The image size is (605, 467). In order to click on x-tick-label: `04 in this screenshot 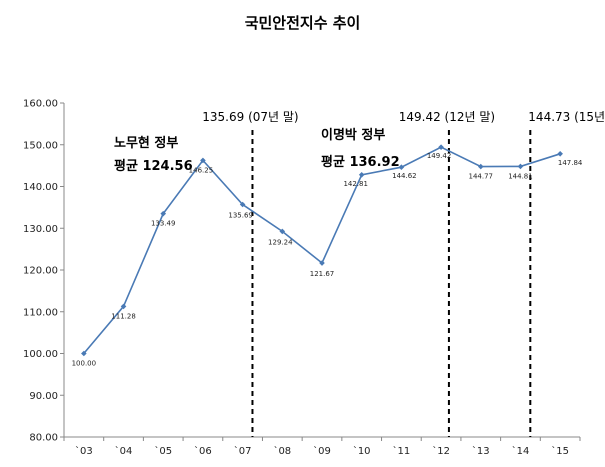, I will do `click(124, 451)`.